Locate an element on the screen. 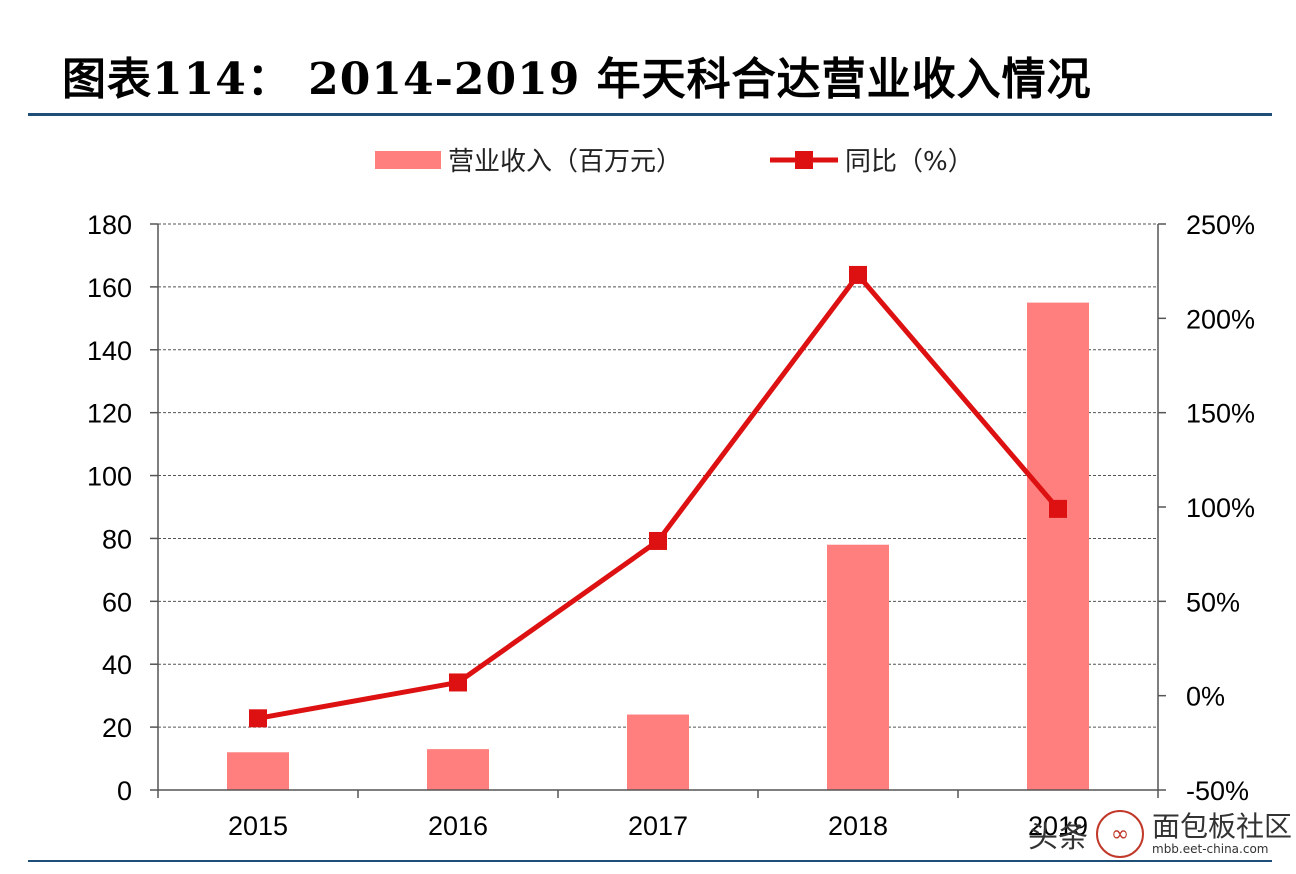 The width and height of the screenshot is (1296, 874). chart-title: 图表114： 2014-2019 年天科合达营业收入情况 is located at coordinates (577, 79).